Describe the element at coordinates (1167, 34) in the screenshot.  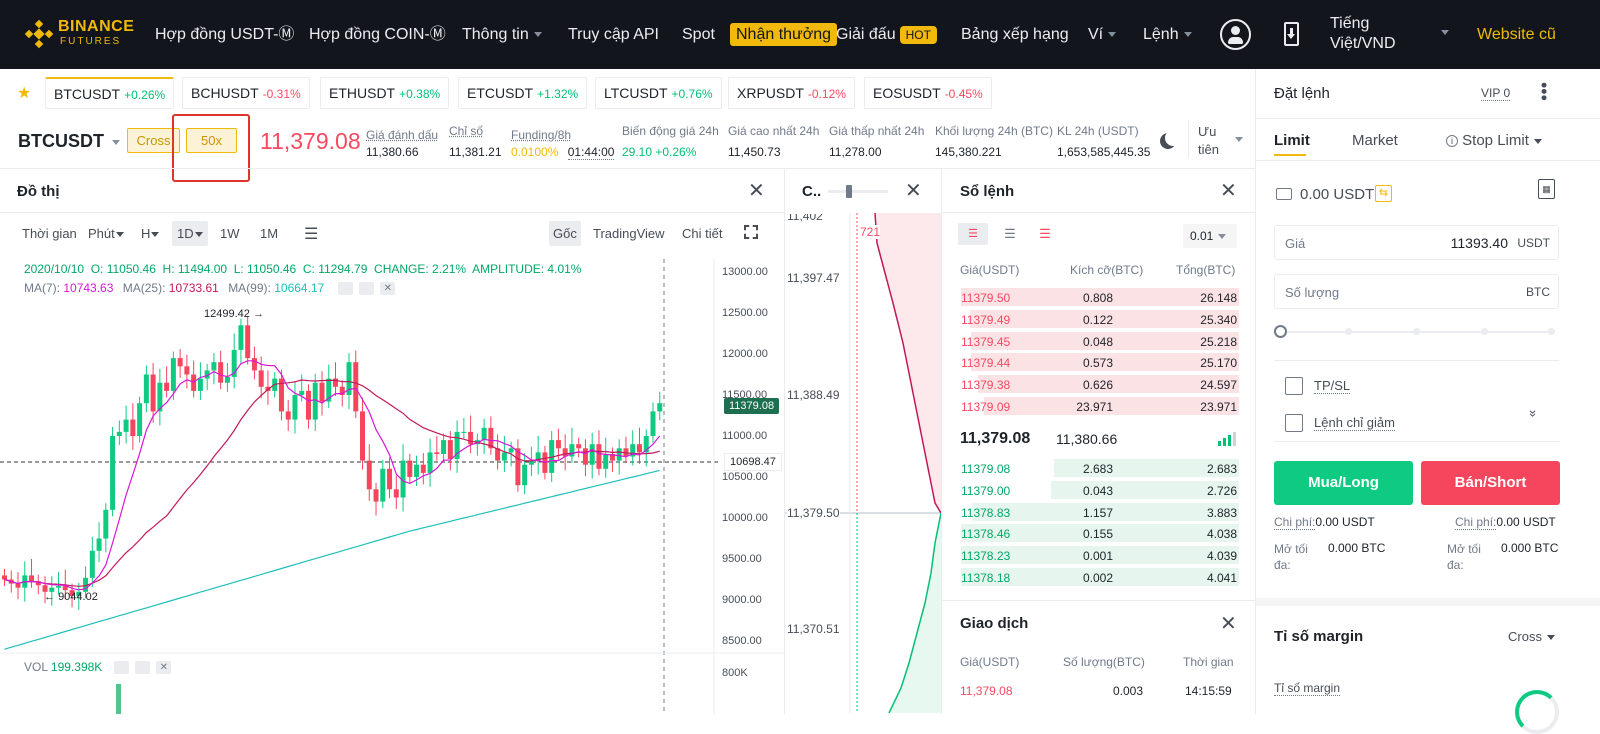
I see `nav-orders: Lệnh` at that location.